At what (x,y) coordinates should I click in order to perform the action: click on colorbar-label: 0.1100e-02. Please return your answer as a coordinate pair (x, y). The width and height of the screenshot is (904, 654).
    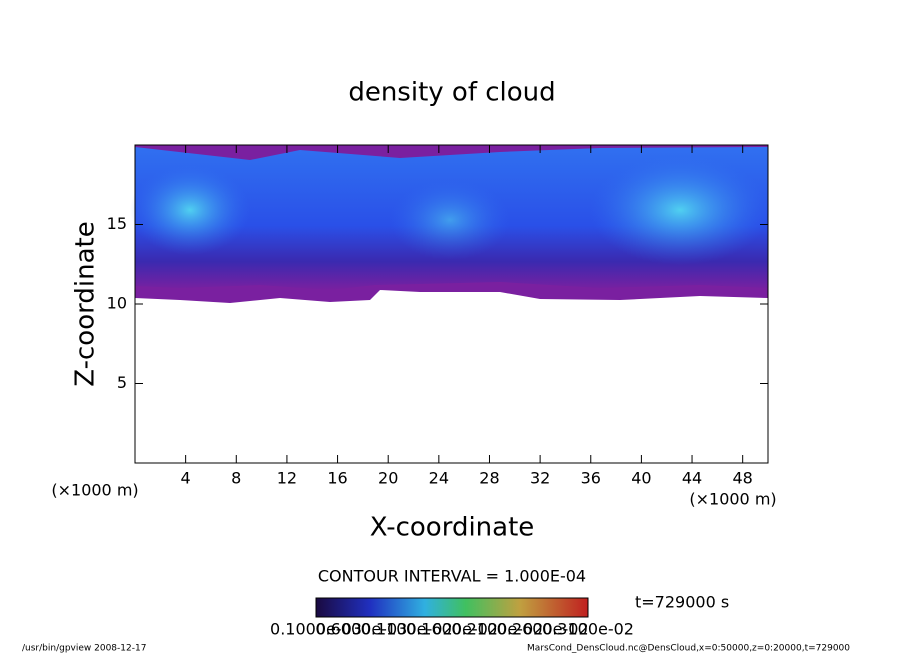
    Looking at the image, I should click on (407, 629).